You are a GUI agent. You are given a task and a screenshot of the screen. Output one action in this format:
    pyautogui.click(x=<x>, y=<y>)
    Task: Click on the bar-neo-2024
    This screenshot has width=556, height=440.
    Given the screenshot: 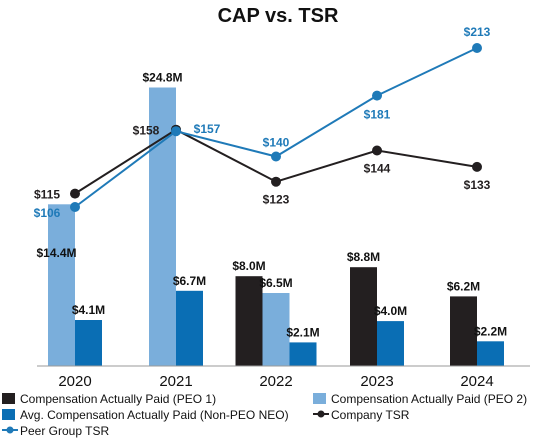 What is the action you would take?
    pyautogui.click(x=490, y=353)
    